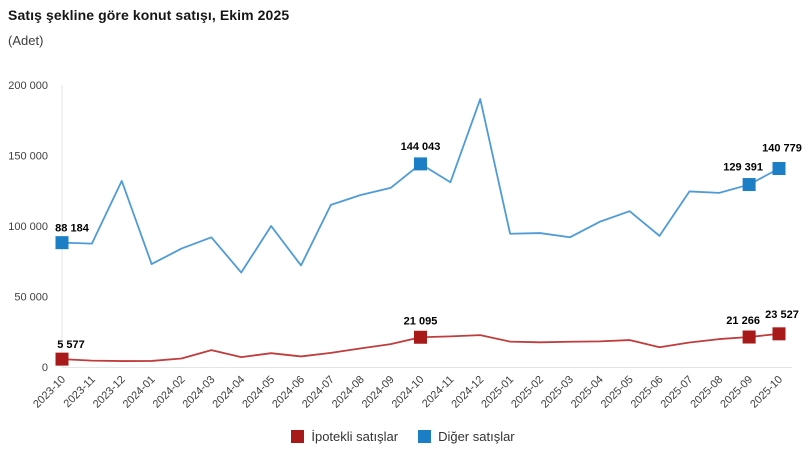 This screenshot has width=806, height=456. I want to click on legend-item-ipotekli: İpotekli satışlar, so click(344, 436).